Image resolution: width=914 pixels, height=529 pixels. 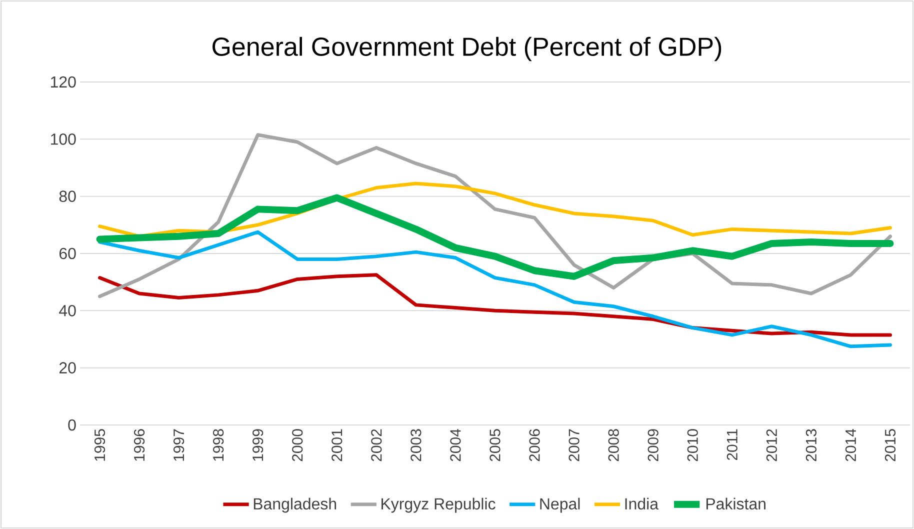 What do you see at coordinates (297, 445) in the screenshot?
I see `x-tick-label: 2000` at bounding box center [297, 445].